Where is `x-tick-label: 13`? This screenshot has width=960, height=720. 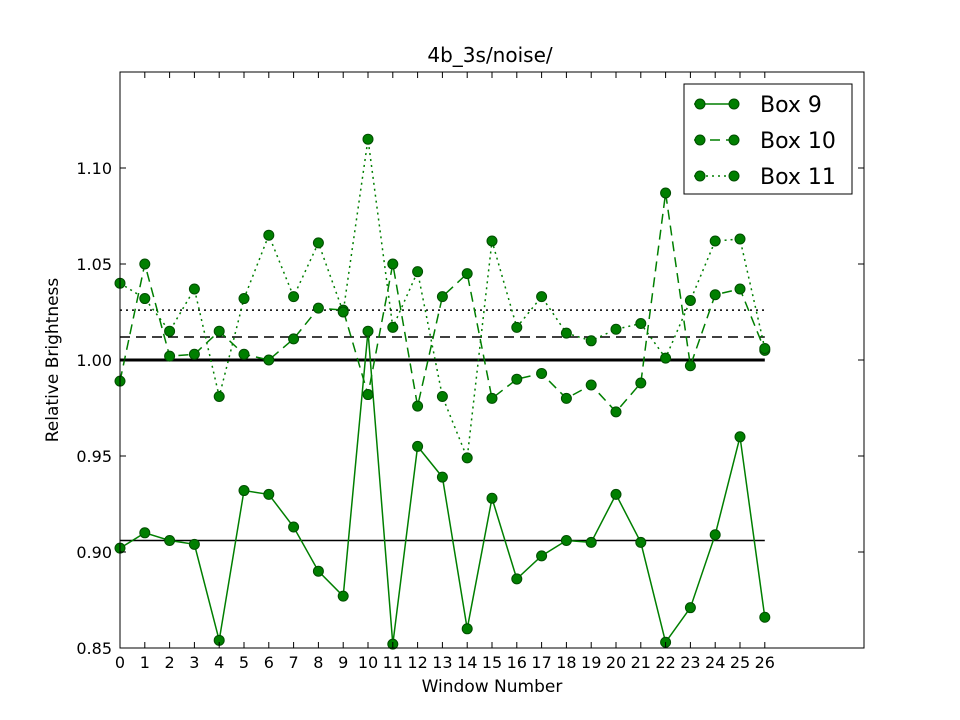
x-tick-label: 13 is located at coordinates (442, 662).